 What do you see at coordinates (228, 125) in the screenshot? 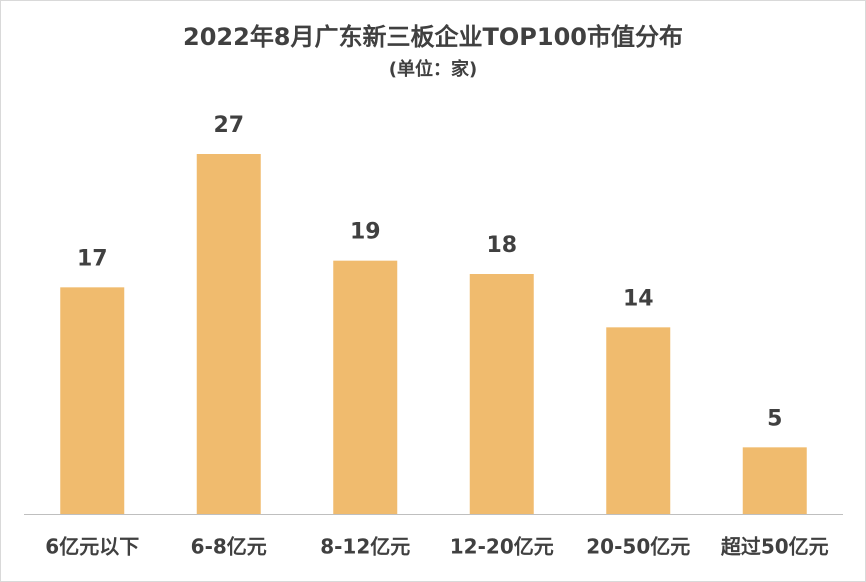
I see `value-label: 27` at bounding box center [228, 125].